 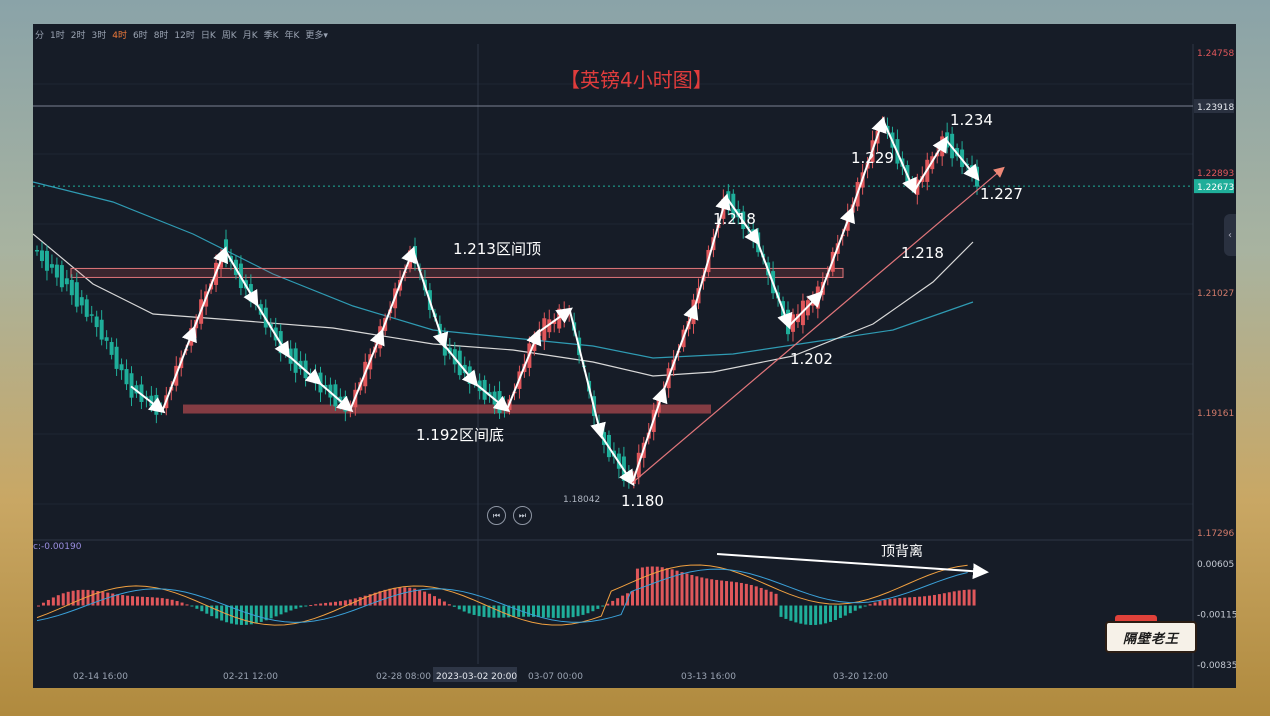 I want to click on timeframe-2: 2时, so click(x=78, y=35).